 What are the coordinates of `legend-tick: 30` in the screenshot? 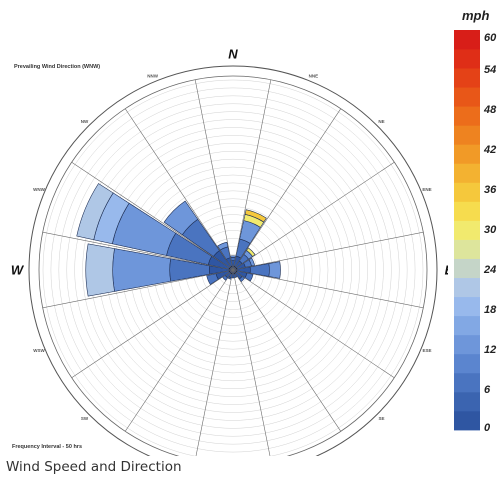 It's located at (490, 230).